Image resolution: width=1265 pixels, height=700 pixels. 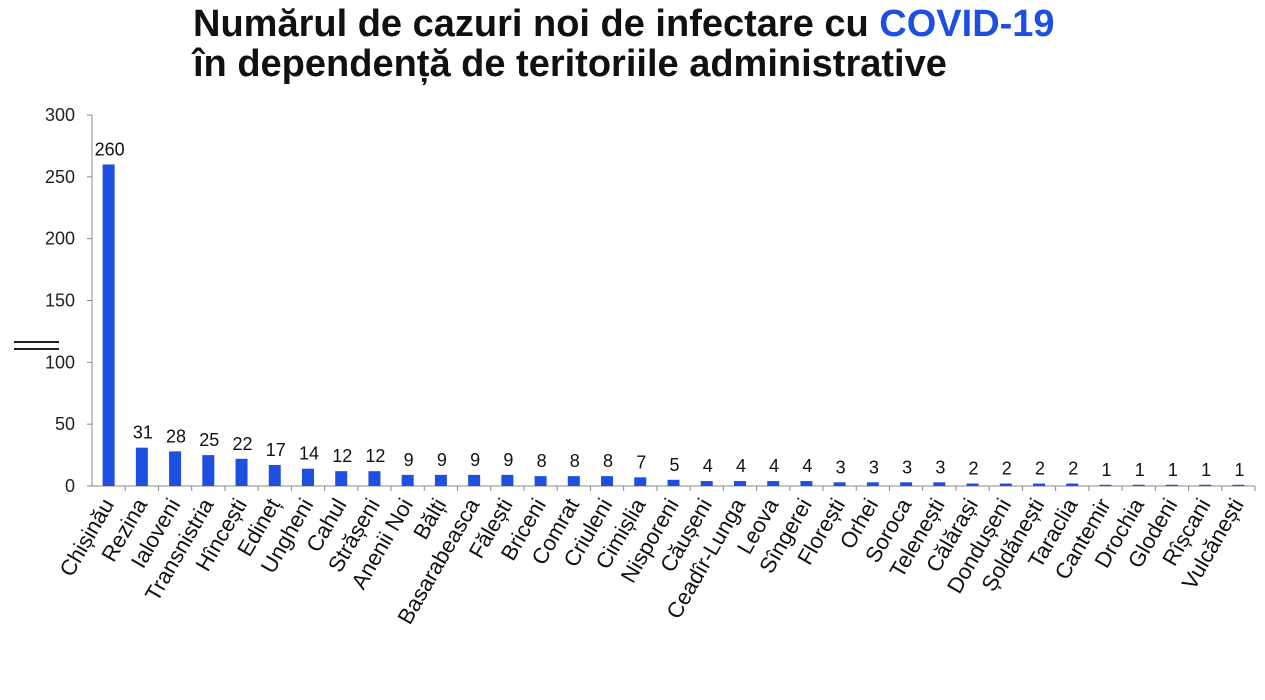 What do you see at coordinates (674, 488) in the screenshot?
I see `x-axis` at bounding box center [674, 488].